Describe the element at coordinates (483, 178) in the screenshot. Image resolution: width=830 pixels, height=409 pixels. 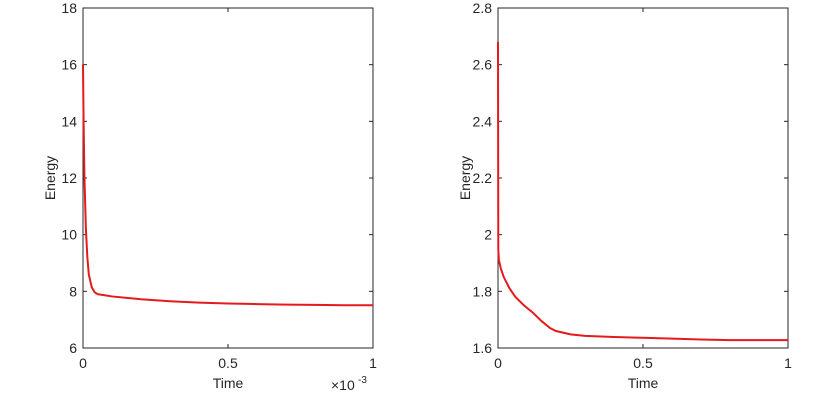
I see `y-tick-label: 2.2` at that location.